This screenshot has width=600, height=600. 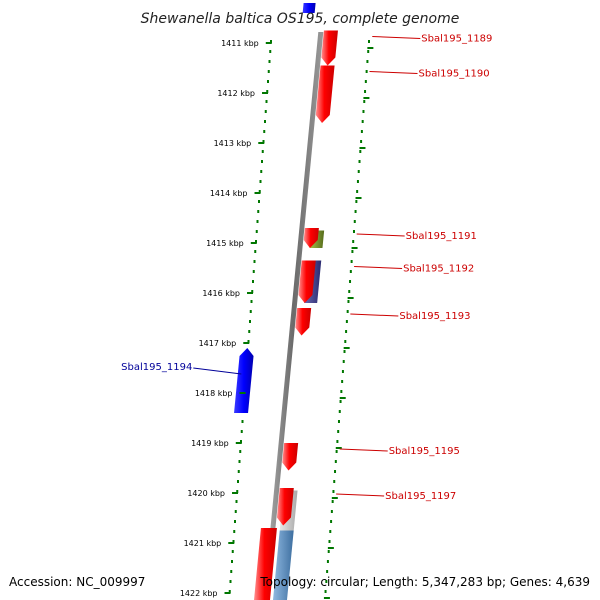 I want to click on kbp-label: 1412 kbp, so click(x=236, y=93).